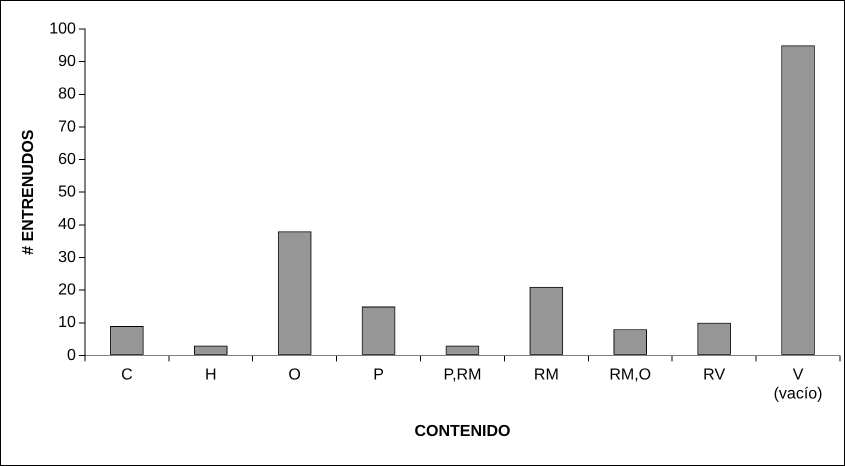 This screenshot has width=845, height=466. What do you see at coordinates (67, 257) in the screenshot?
I see `y-tick-label: 30` at bounding box center [67, 257].